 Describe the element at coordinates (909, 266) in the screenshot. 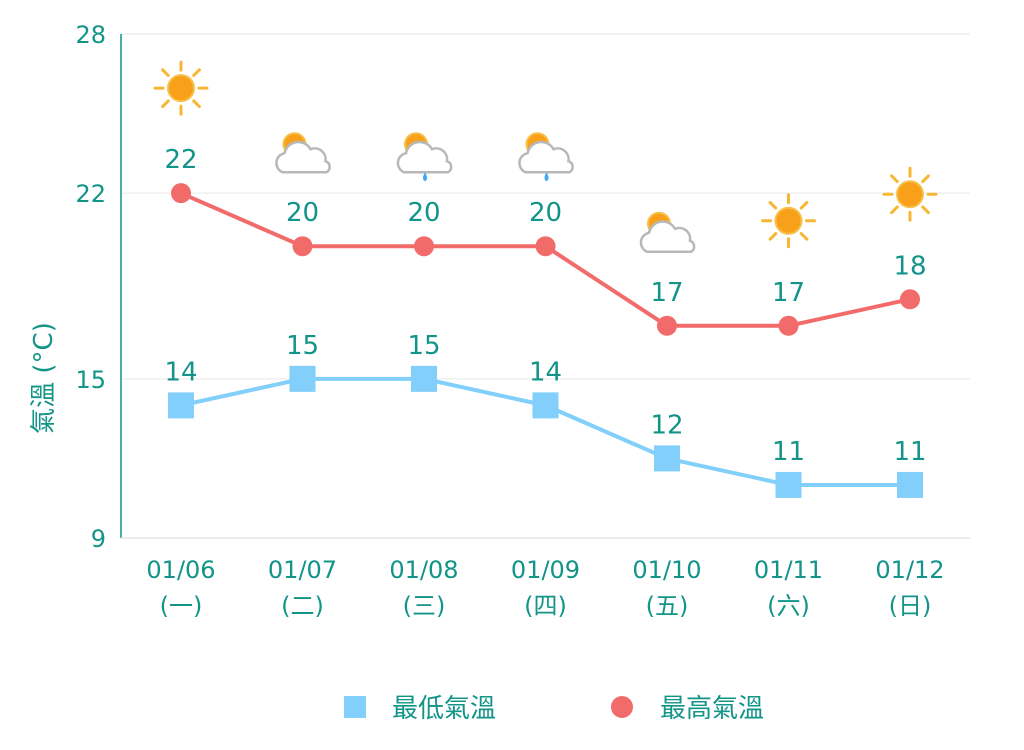

I see `data-label-max: 18` at that location.